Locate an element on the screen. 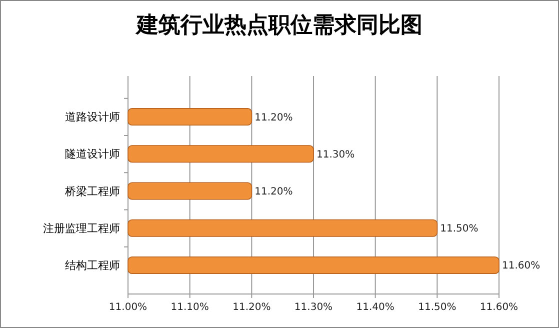  data-label: 11.50% is located at coordinates (459, 229).